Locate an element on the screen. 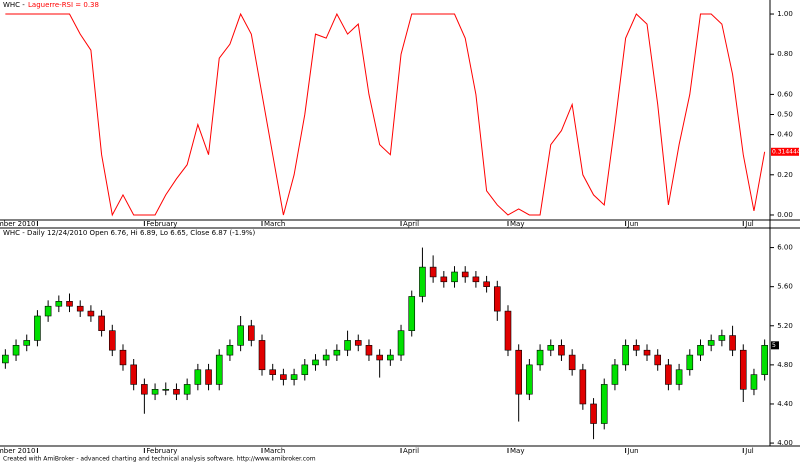 The width and height of the screenshot is (800, 463). y-tick-label: 0.20 is located at coordinates (785, 175).